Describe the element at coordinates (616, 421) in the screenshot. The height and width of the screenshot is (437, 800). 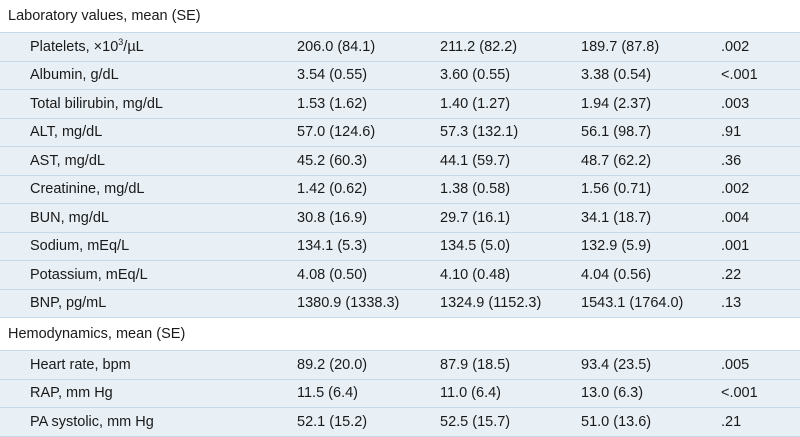
I see `value-cell: 51.0 (13.6)` at that location.